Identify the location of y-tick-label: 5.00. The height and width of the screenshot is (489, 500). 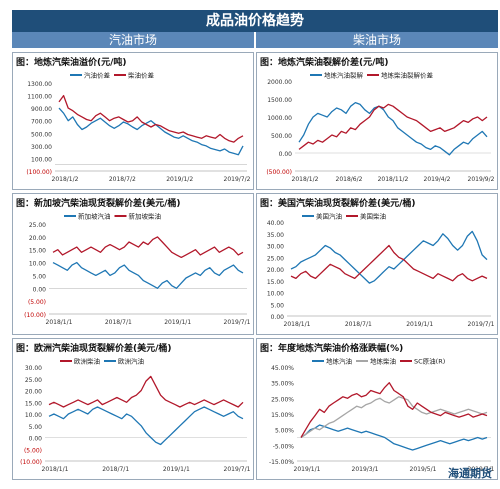
(278, 305).